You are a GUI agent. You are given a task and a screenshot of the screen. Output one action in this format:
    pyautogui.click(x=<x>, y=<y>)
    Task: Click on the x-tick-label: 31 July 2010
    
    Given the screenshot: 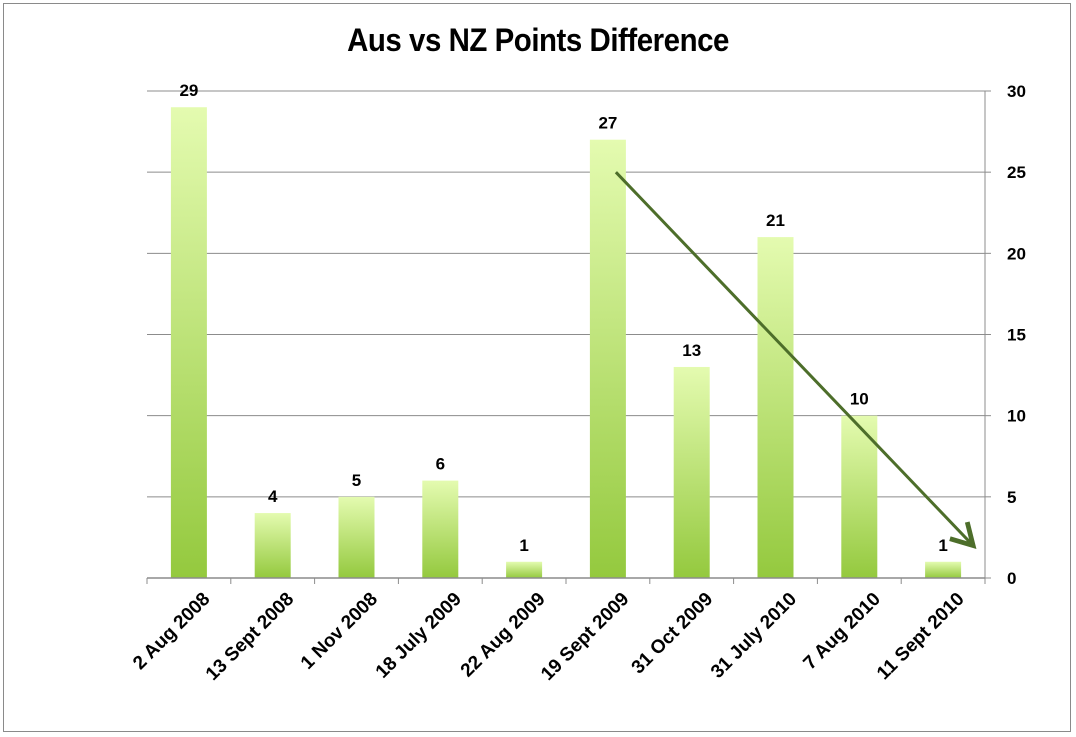 What is the action you would take?
    pyautogui.click(x=754, y=636)
    